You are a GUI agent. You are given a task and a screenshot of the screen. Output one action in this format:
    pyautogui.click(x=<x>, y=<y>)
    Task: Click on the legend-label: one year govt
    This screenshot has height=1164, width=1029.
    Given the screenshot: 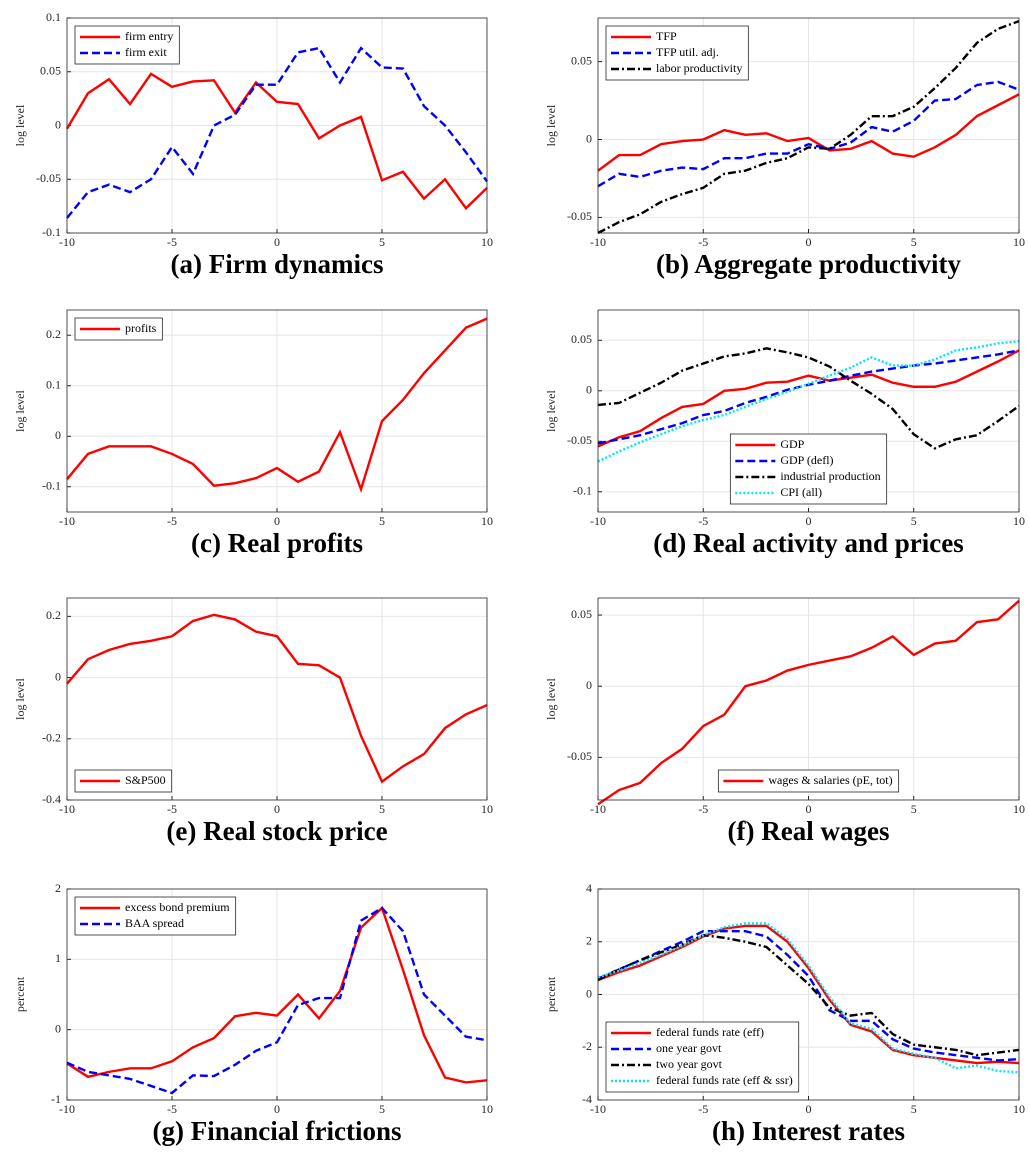 What is the action you would take?
    pyautogui.click(x=689, y=1048)
    